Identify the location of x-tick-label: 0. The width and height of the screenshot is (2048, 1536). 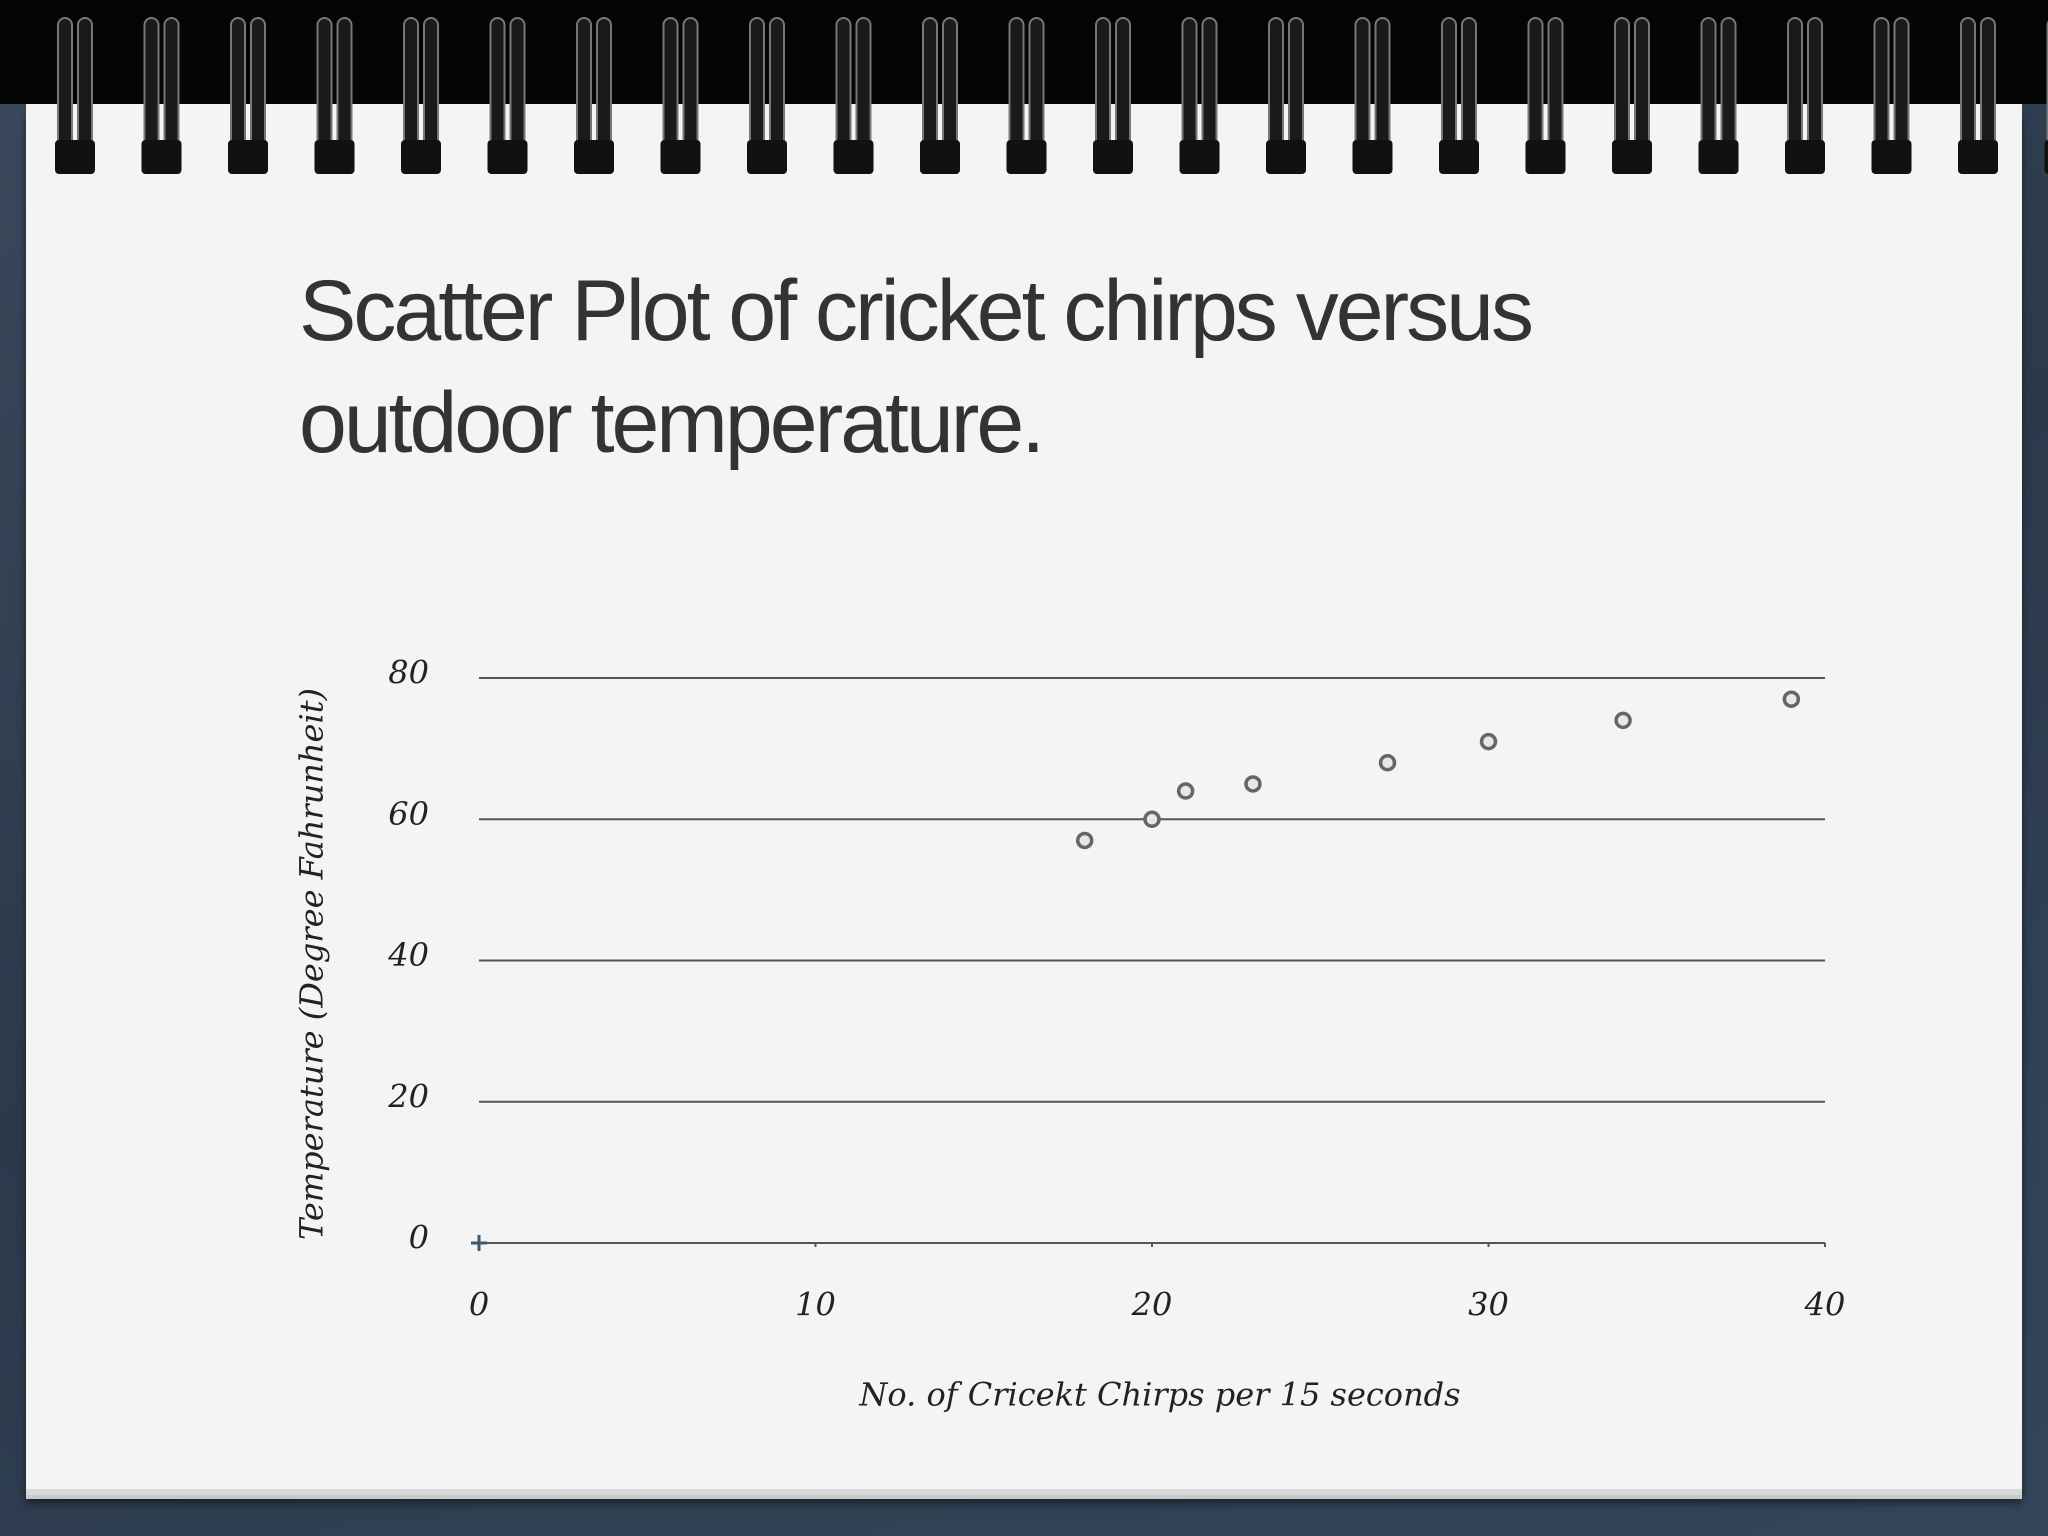
(479, 1305).